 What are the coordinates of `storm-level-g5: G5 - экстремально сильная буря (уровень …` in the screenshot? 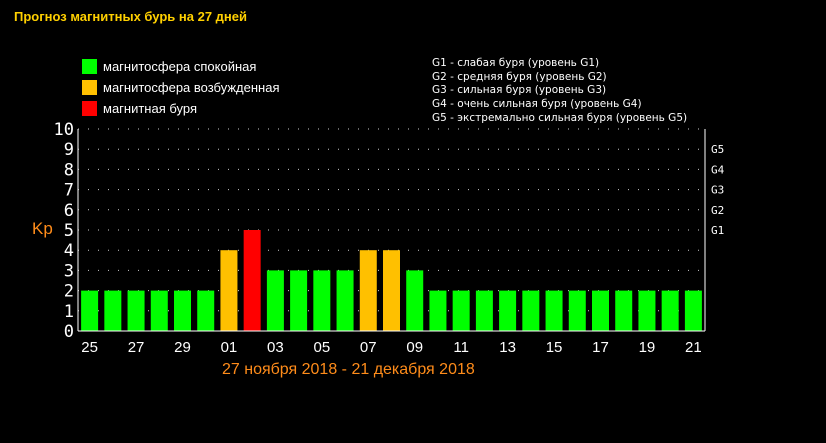 It's located at (560, 117).